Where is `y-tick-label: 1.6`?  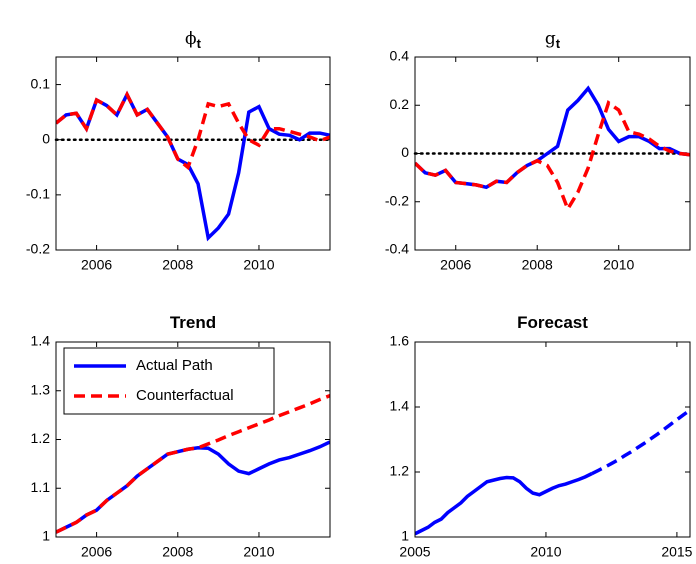
y-tick-label: 1.6 is located at coordinates (400, 341).